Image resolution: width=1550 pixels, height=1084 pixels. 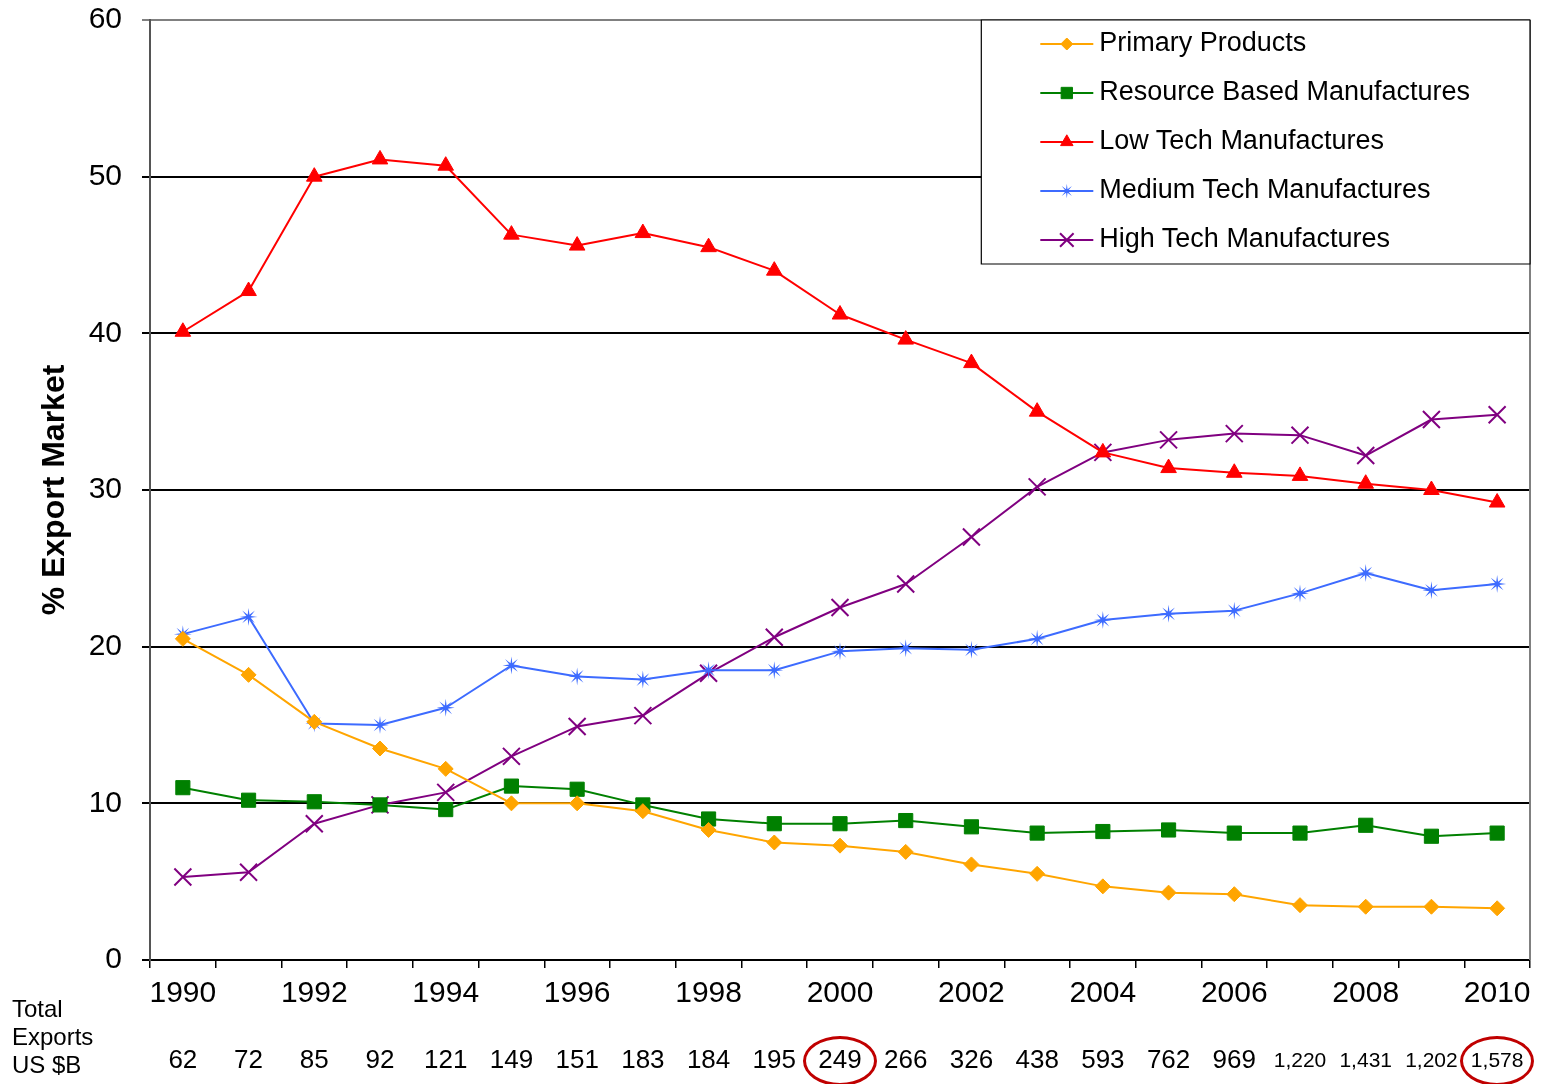 What do you see at coordinates (511, 1059) in the screenshot?
I see `text: 149` at bounding box center [511, 1059].